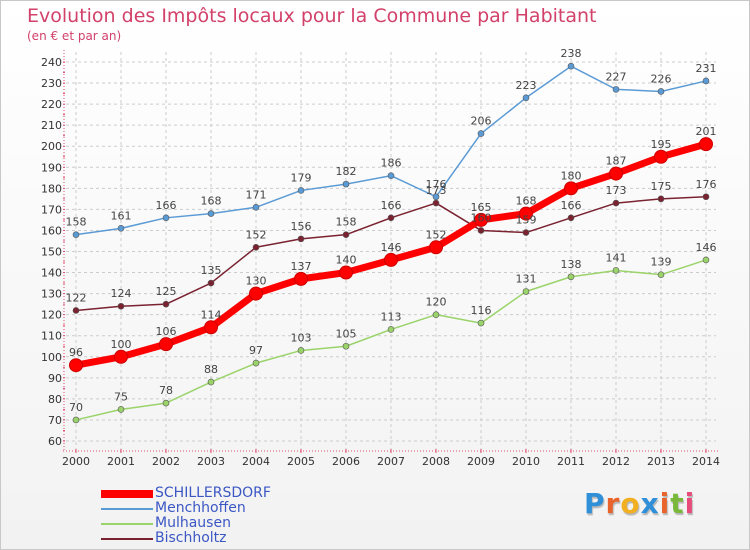 This screenshot has width=750, height=550. I want to click on data-label: 159, so click(526, 220).